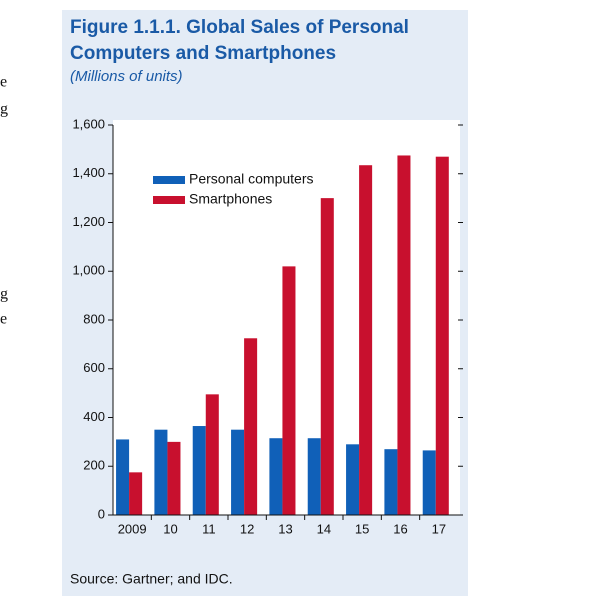 This screenshot has height=614, width=614. What do you see at coordinates (126, 76) in the screenshot?
I see `subtitle: (Millions of units)` at bounding box center [126, 76].